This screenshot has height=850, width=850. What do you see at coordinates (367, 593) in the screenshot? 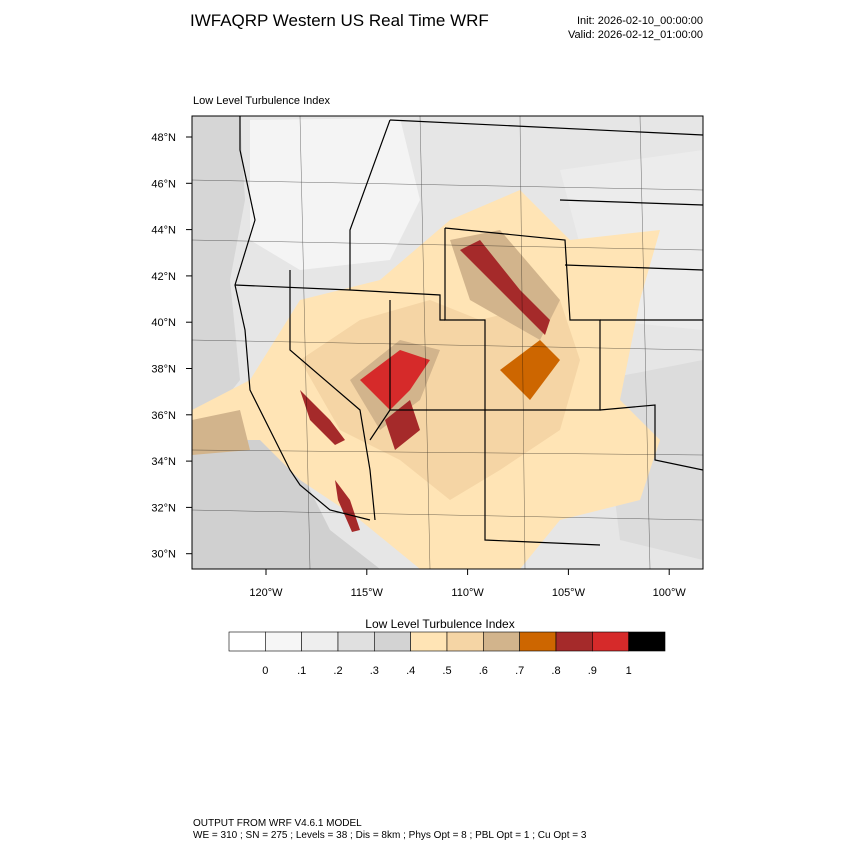
I see `lon-label: 115°W` at bounding box center [367, 593].